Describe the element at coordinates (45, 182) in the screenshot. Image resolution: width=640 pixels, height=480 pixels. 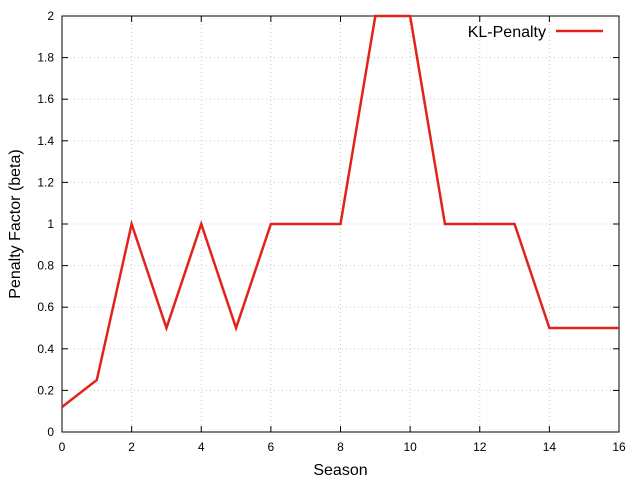
I see `y-tick-label: 1.2` at that location.